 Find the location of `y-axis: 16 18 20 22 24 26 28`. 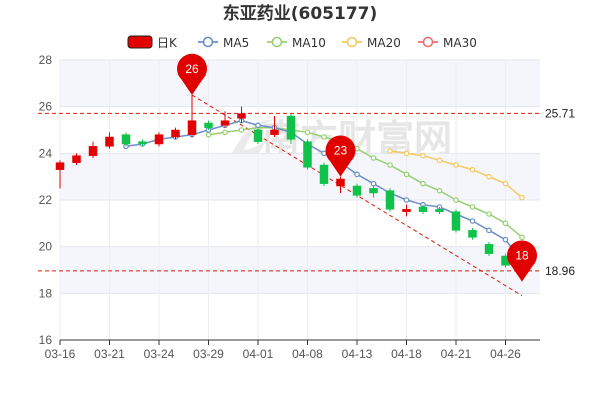

y-axis: 16 18 20 22 24 26 28 is located at coordinates (46, 200).